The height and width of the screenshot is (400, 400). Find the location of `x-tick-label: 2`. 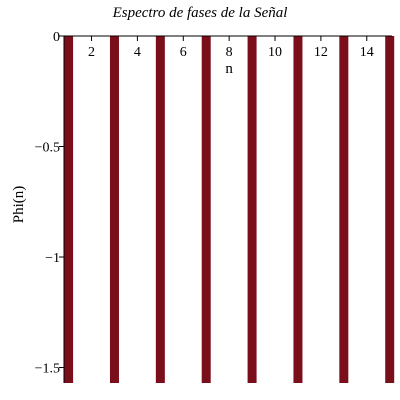

x-tick-label: 2 is located at coordinates (91, 52).